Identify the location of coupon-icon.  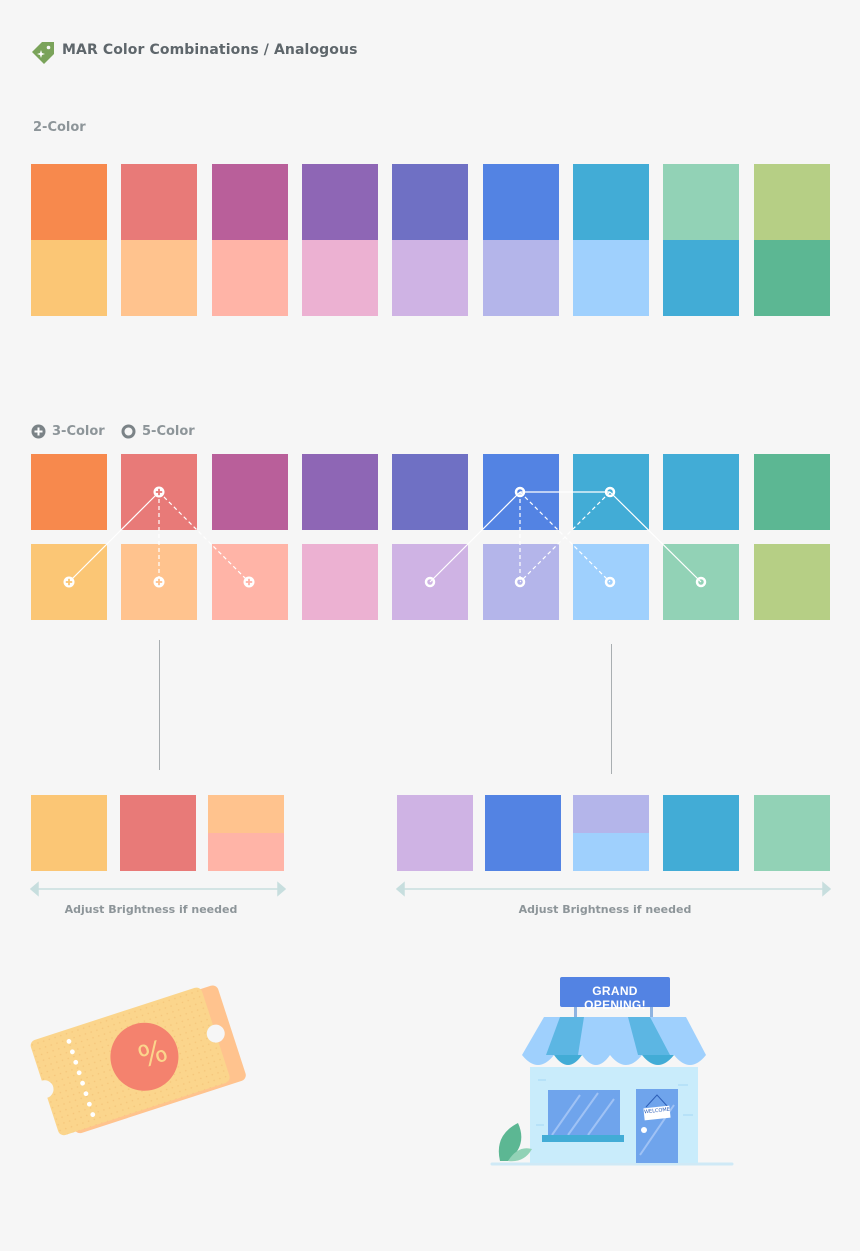
(138, 1060).